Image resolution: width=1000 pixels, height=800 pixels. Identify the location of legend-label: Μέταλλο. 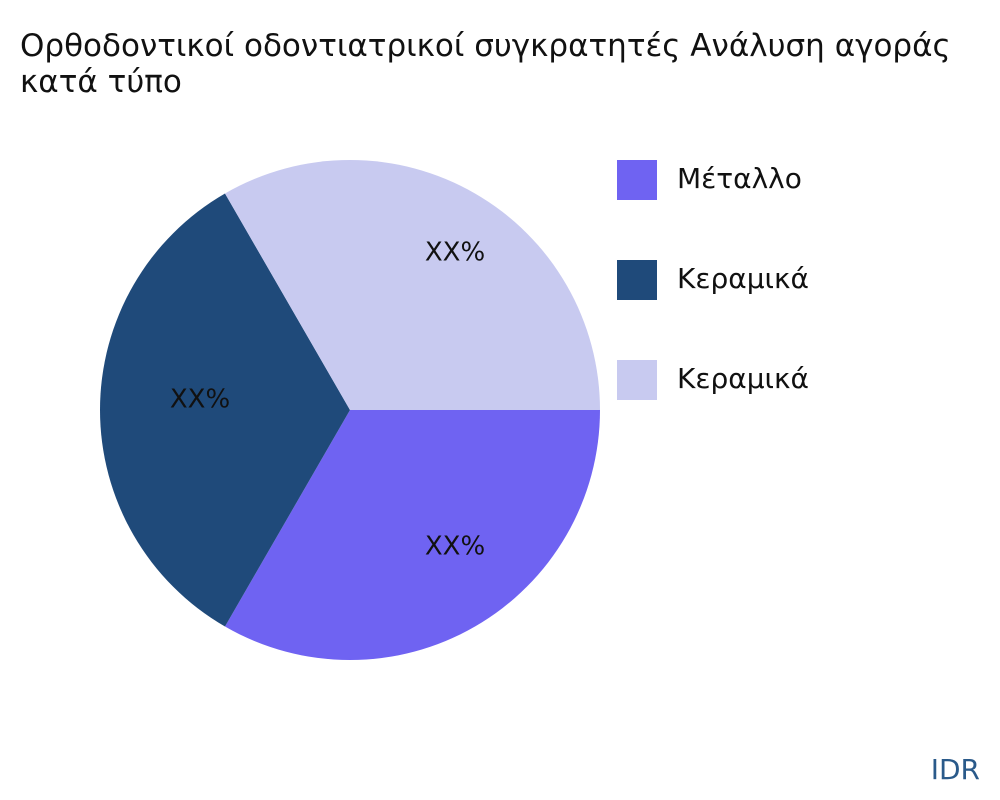
(739, 178).